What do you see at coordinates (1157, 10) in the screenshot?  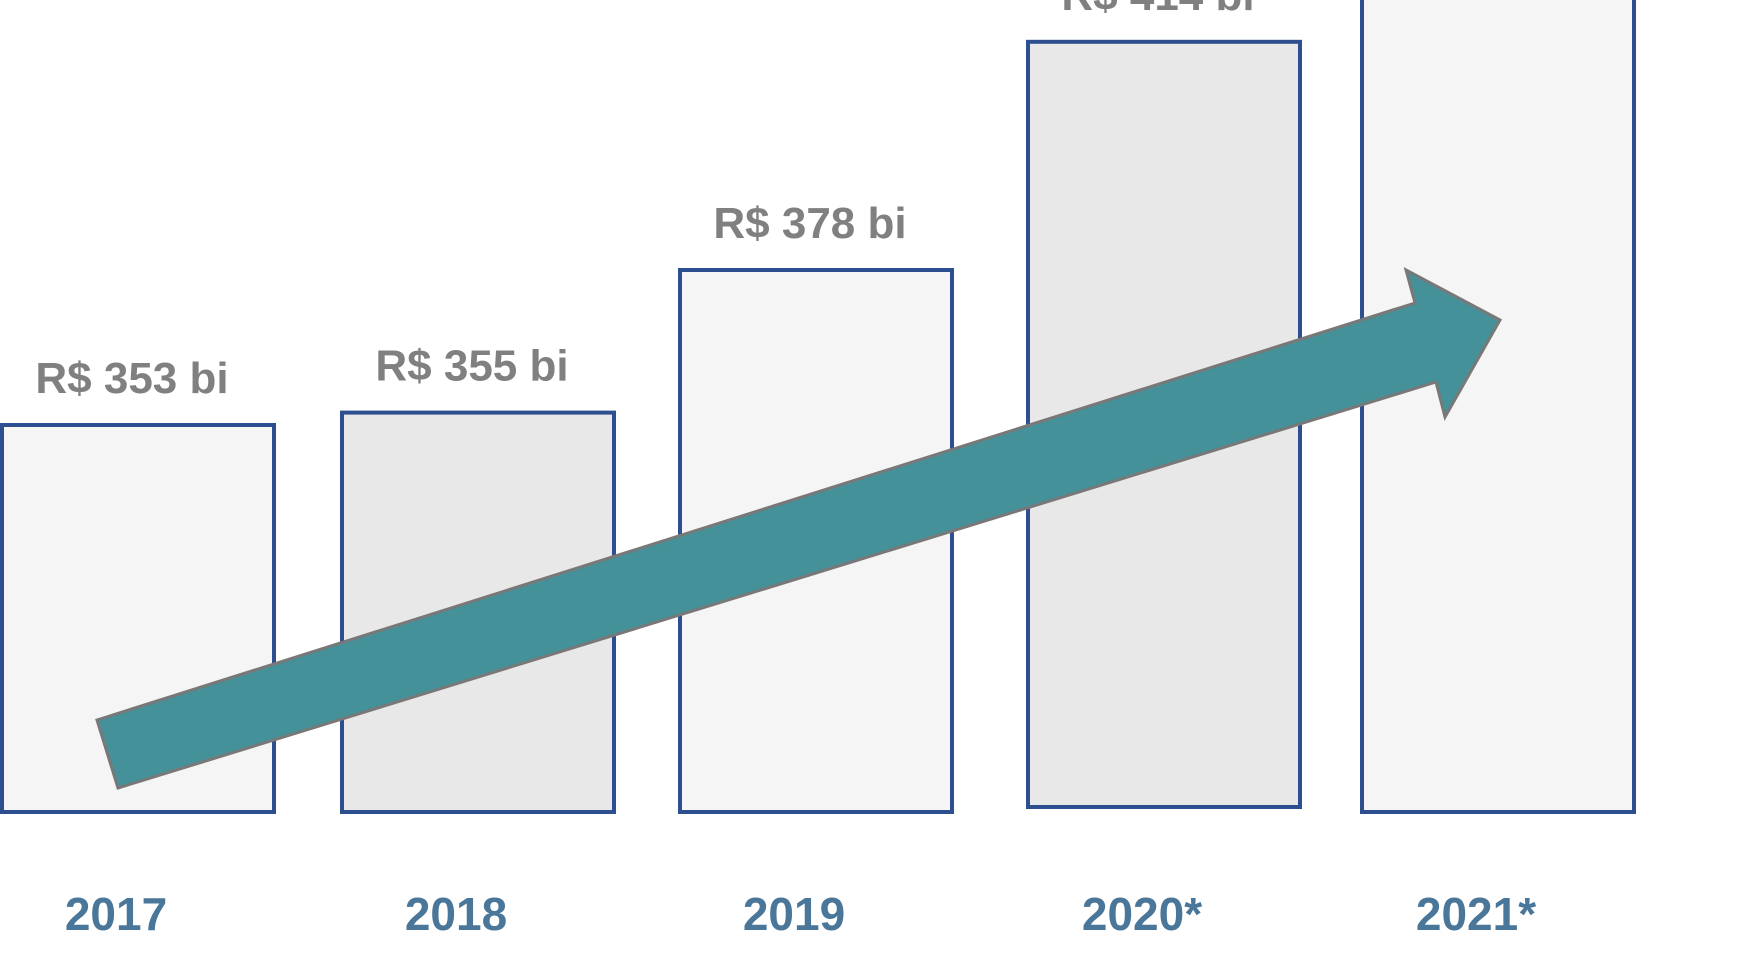 I see `value-label-2020: R$ 414 bi` at bounding box center [1157, 10].